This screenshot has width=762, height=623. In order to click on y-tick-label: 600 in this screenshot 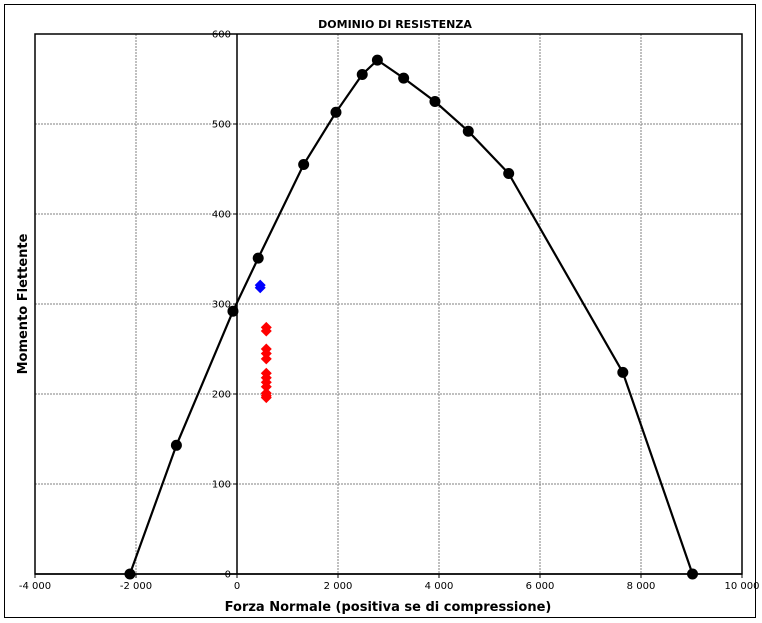, I will do `click(221, 35)`.